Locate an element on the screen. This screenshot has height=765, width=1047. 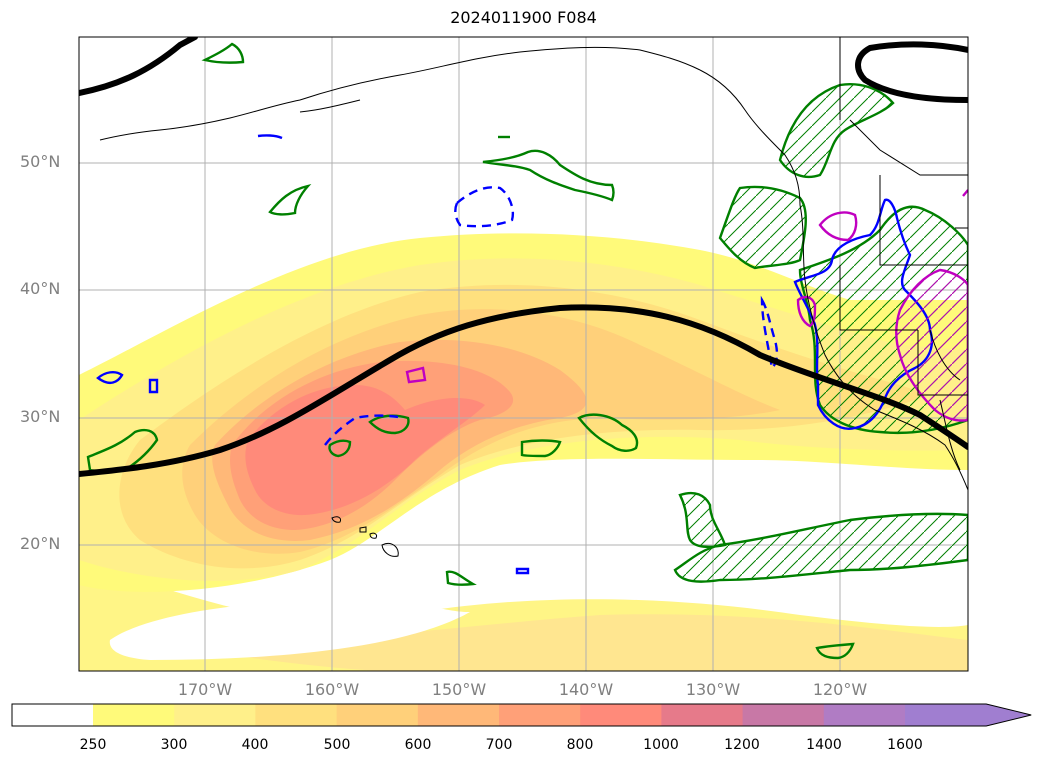
lon-label-120w: 120°W is located at coordinates (840, 689).